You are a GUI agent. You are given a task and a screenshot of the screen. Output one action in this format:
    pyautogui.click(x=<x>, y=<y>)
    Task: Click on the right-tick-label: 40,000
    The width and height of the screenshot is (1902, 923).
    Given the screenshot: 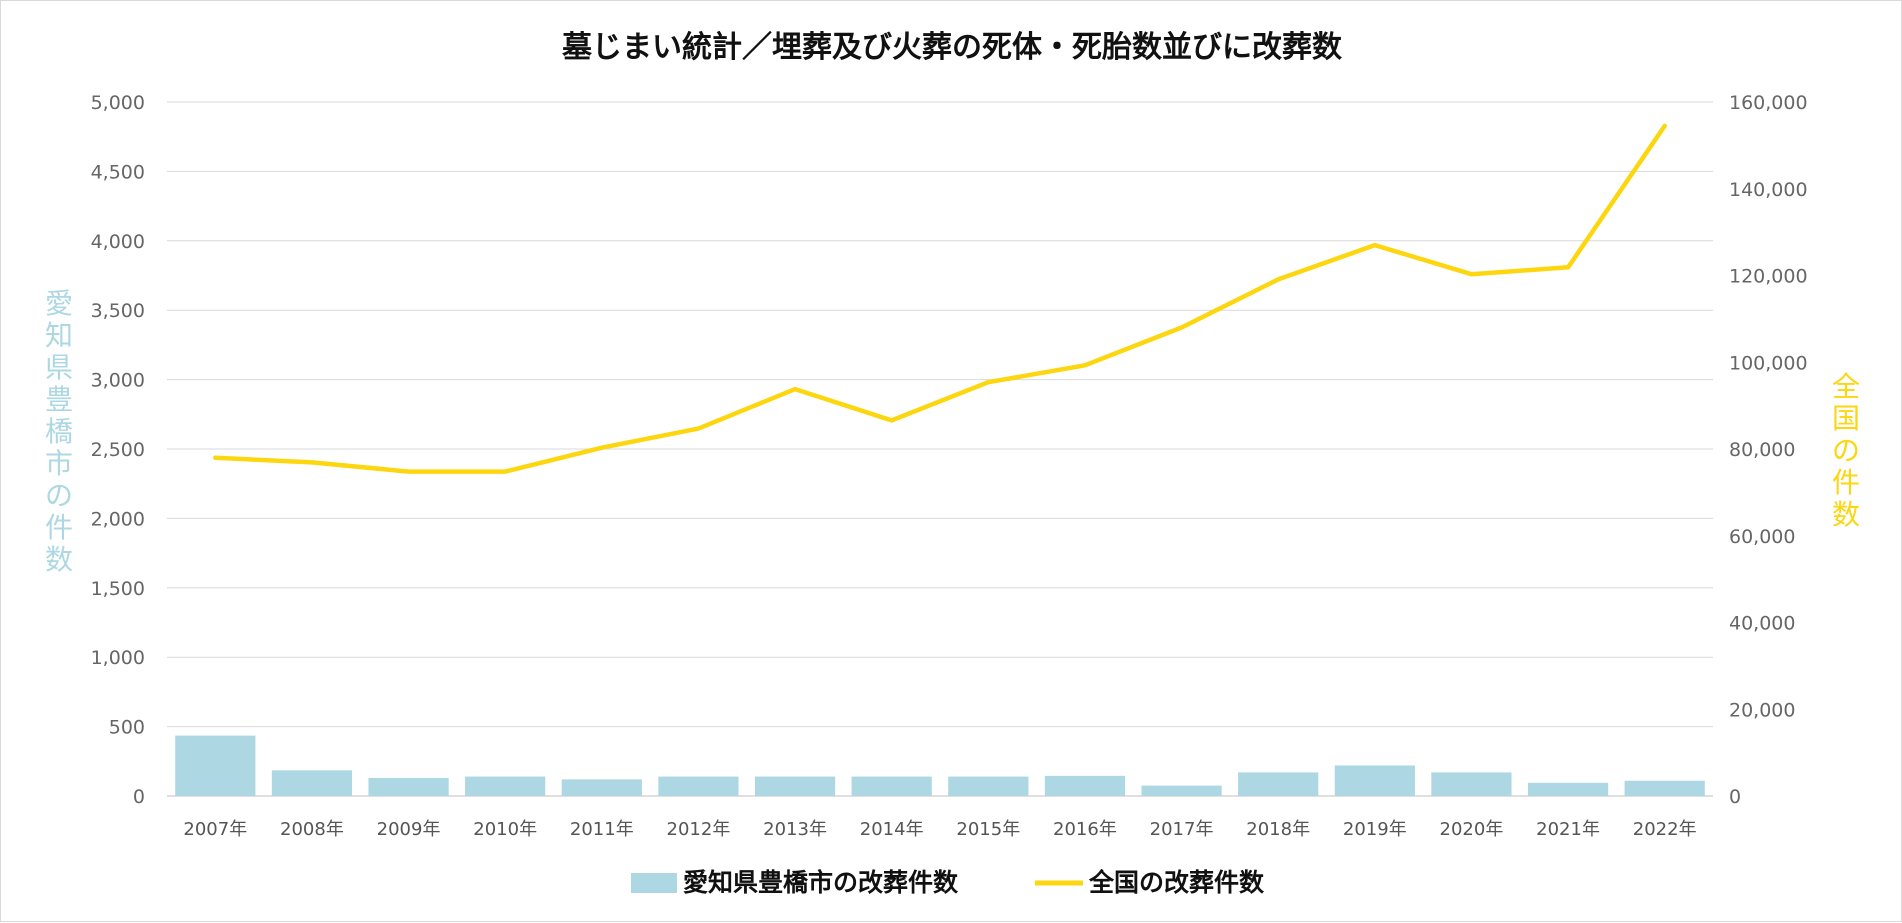 What is the action you would take?
    pyautogui.click(x=1762, y=624)
    